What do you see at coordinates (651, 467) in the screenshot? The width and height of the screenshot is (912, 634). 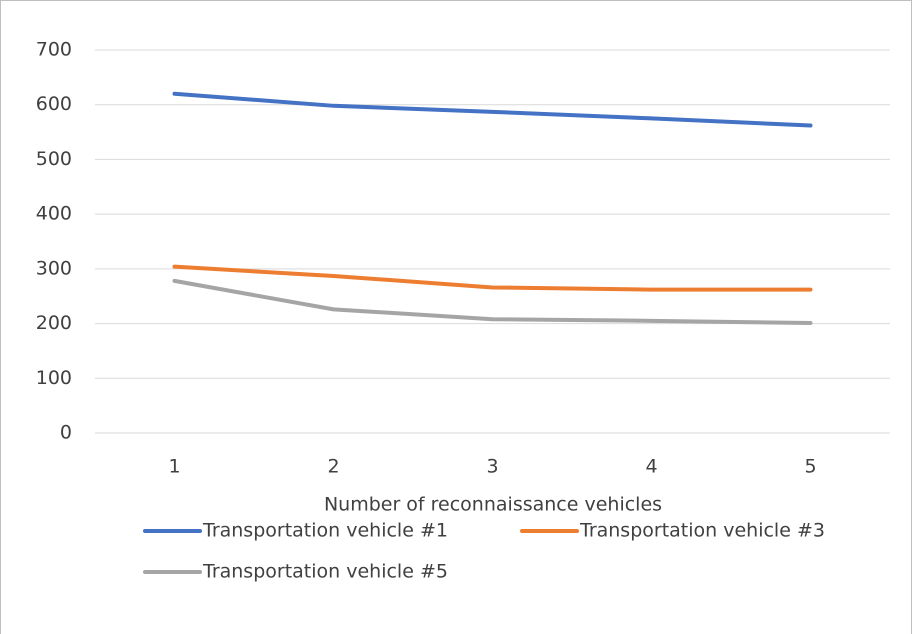 I see `x-tick-label: 4` at bounding box center [651, 467].